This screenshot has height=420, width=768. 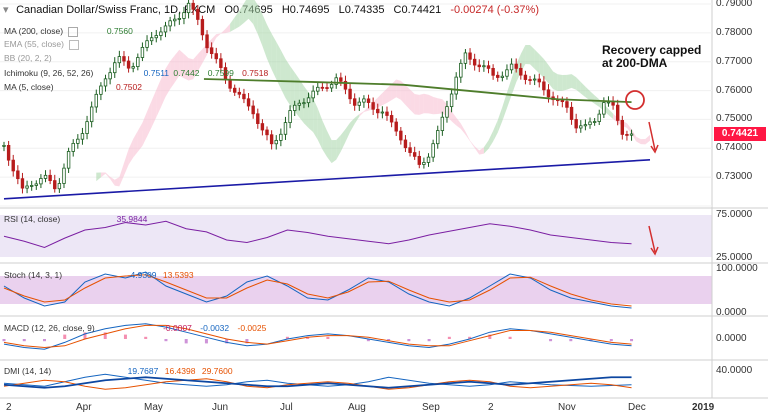 I want to click on legend-bb: BB (20, 2, 2), so click(x=28, y=58).